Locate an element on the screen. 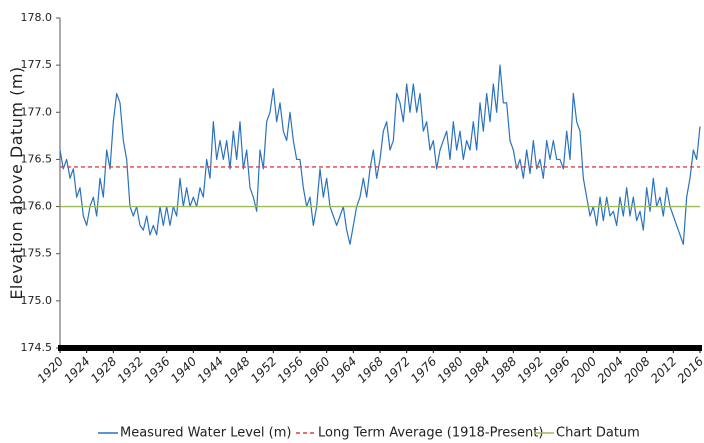 Image resolution: width=704 pixels, height=443 pixels. x-tick-label: 1932 is located at coordinates (130, 369).